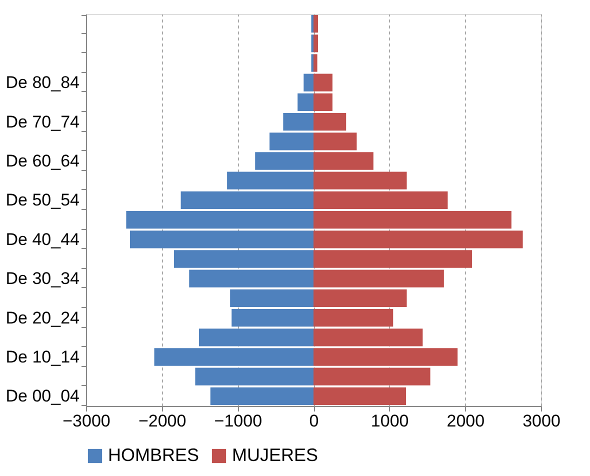 The height and width of the screenshot is (476, 590). I want to click on y-tick-label: De 20_24, so click(43, 318).